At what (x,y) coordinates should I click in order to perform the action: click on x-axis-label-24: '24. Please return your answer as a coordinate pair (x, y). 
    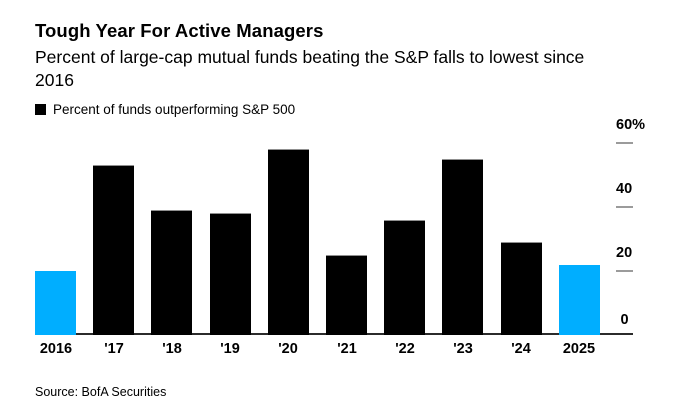
    Looking at the image, I should click on (521, 349).